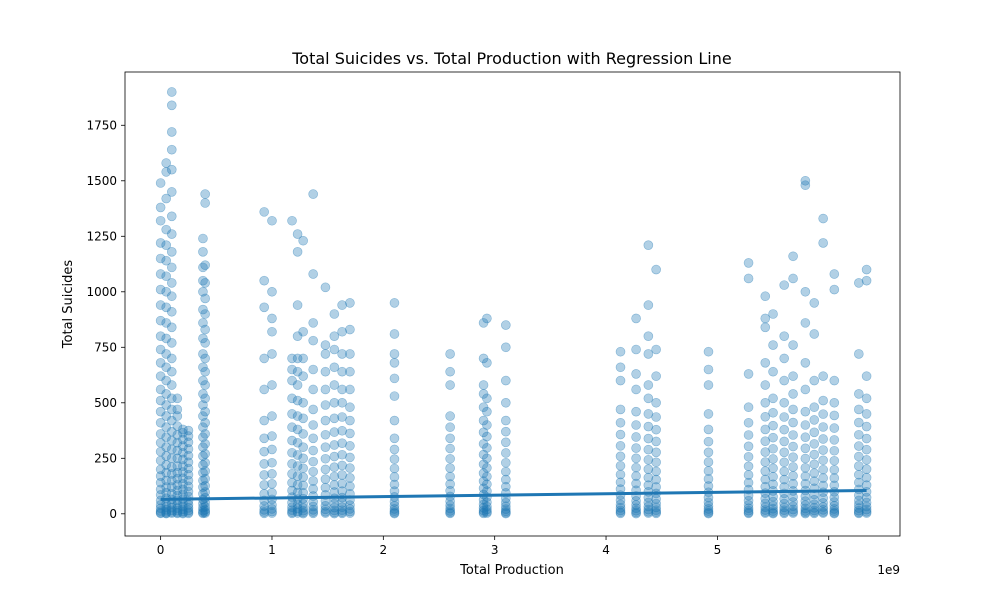 This screenshot has width=1000, height=600. I want to click on regression-line, so click(513, 494).